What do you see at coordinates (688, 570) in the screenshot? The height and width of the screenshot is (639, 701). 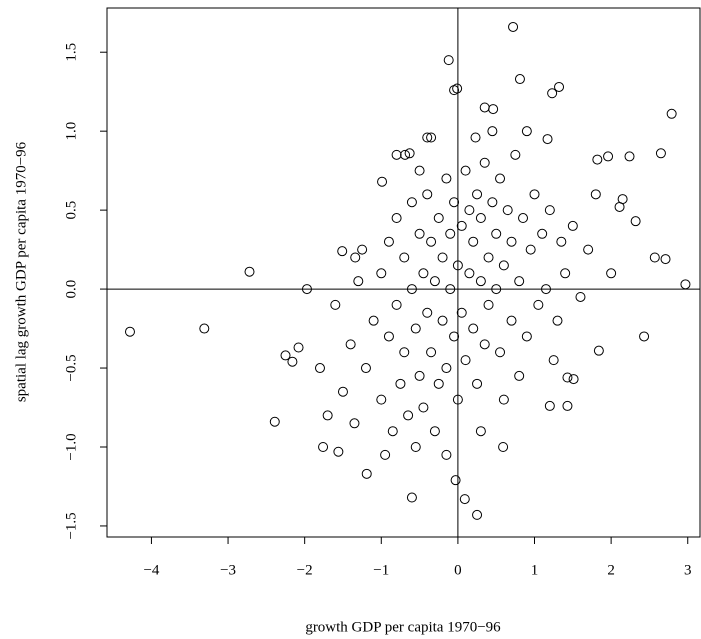 I see `x-tick-label: 3` at bounding box center [688, 570].